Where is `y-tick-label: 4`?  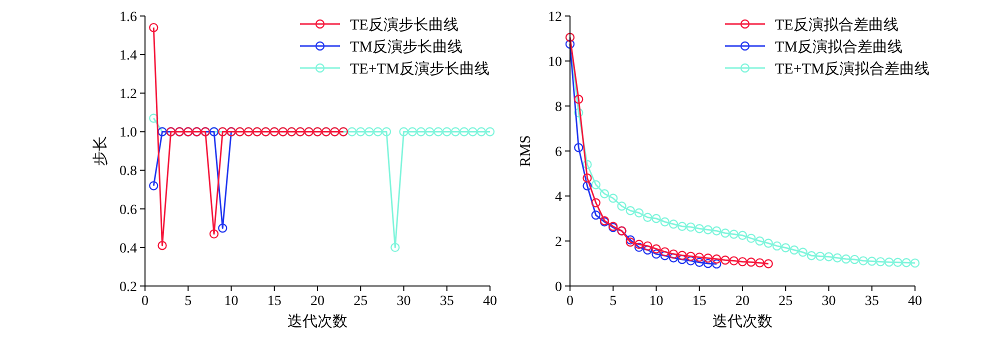
y-tick-label: 4 is located at coordinates (558, 197).